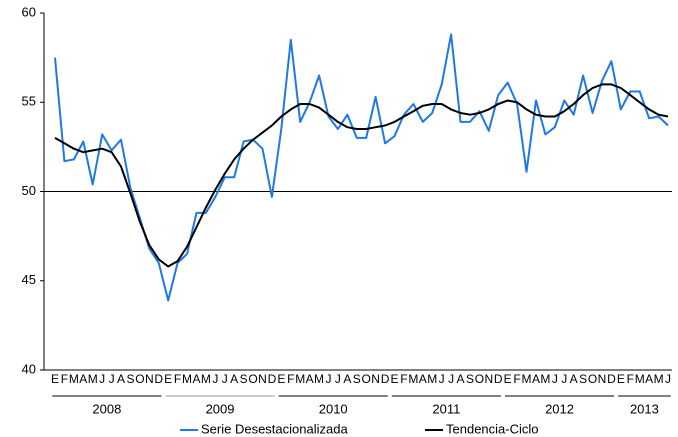 The height and width of the screenshot is (437, 678). I want to click on y-tick-label: 40, so click(29, 368).